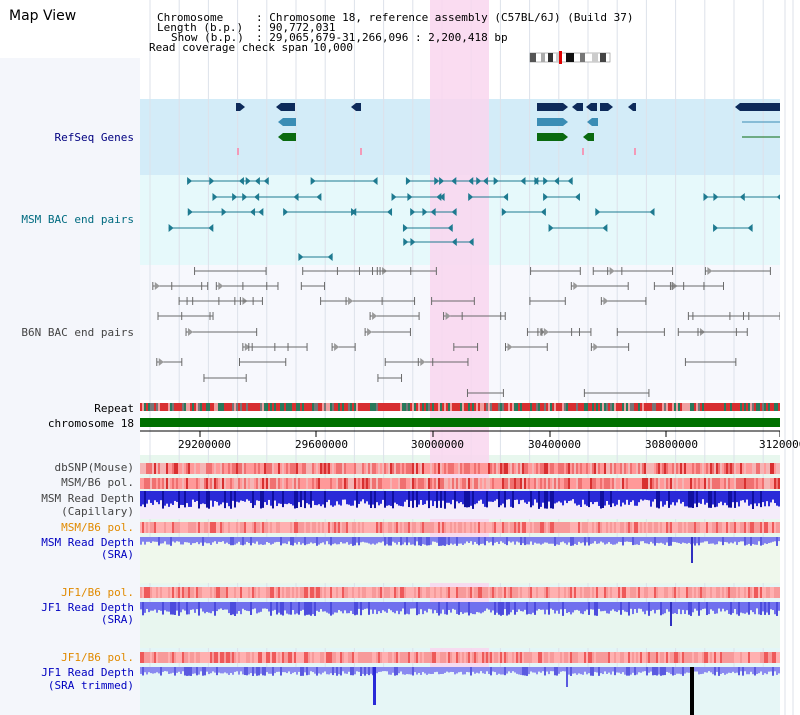  Describe the element at coordinates (77, 332) in the screenshot. I see `track-label-b6n-bac: B6N BAC end pairs` at that location.